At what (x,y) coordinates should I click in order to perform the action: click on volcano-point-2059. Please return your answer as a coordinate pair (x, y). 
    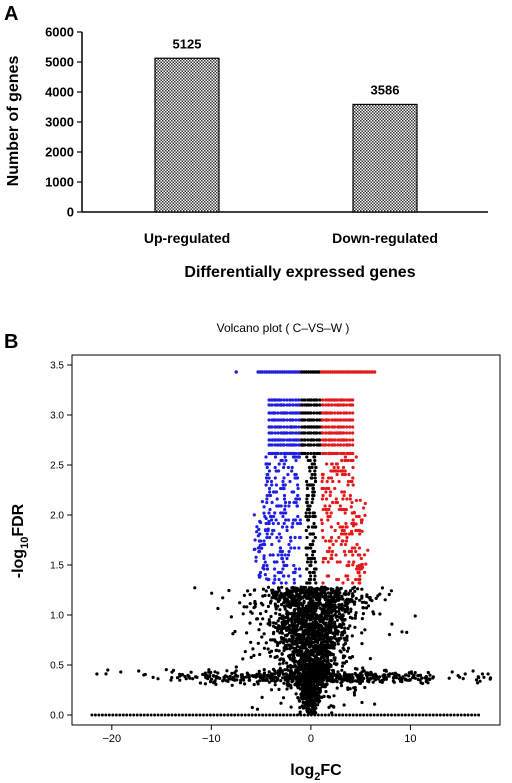
    Looking at the image, I should click on (320, 616).